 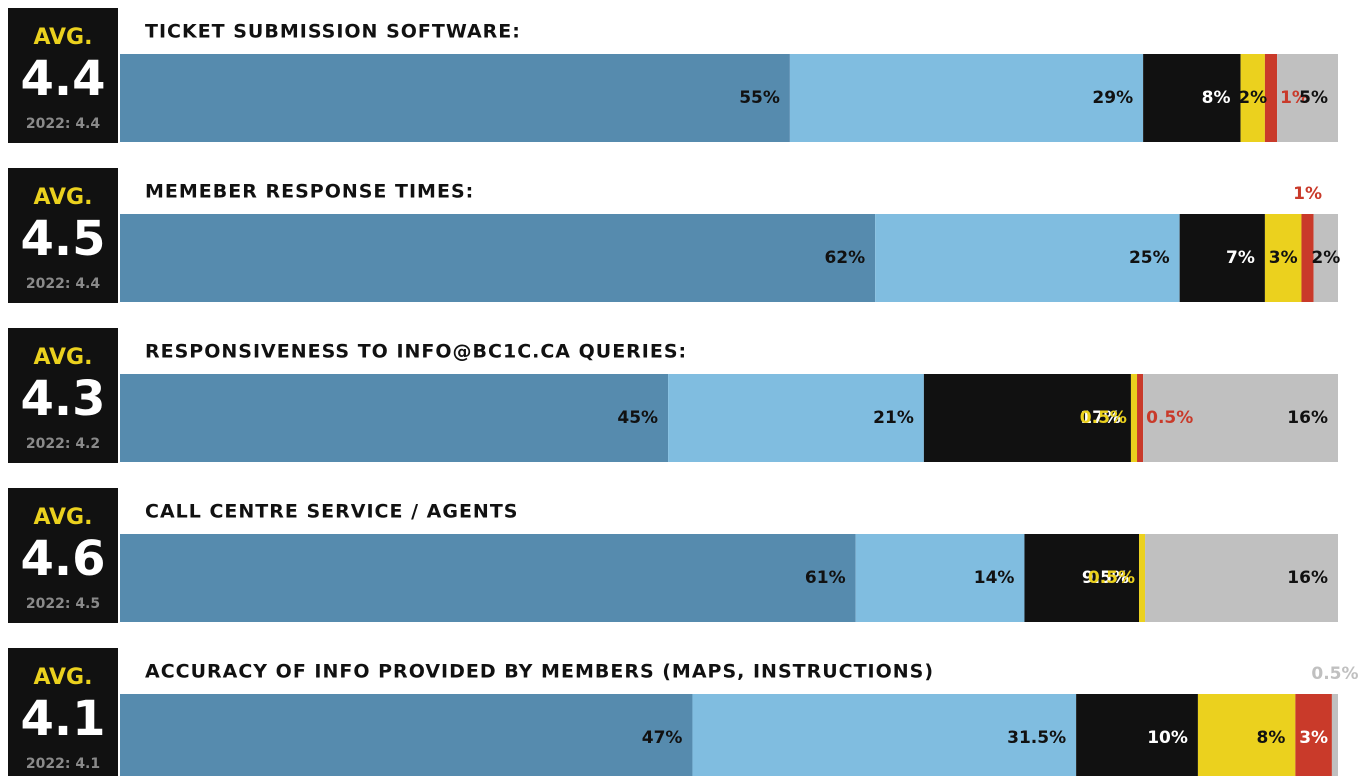 I want to click on avg-value: 4.3, so click(x=62, y=399).